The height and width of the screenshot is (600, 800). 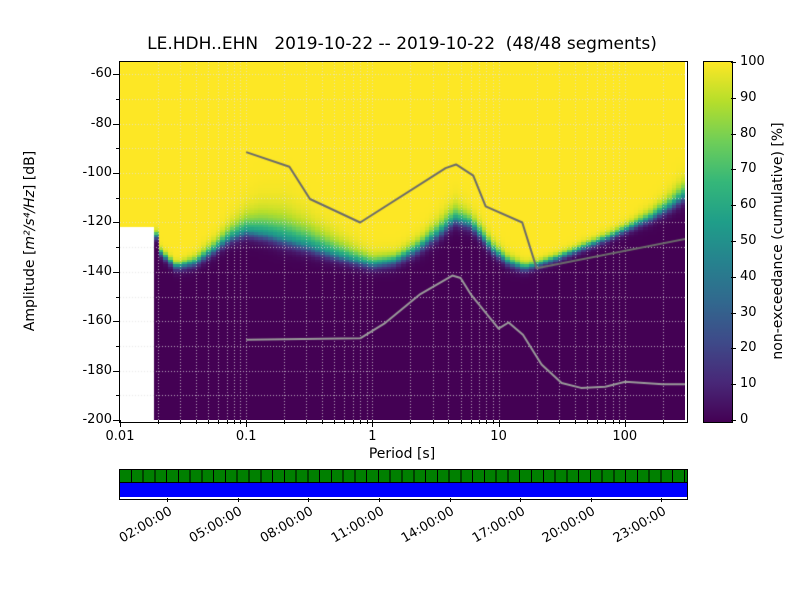 What do you see at coordinates (402, 454) in the screenshot?
I see `x-axis-label: Period [s]` at bounding box center [402, 454].